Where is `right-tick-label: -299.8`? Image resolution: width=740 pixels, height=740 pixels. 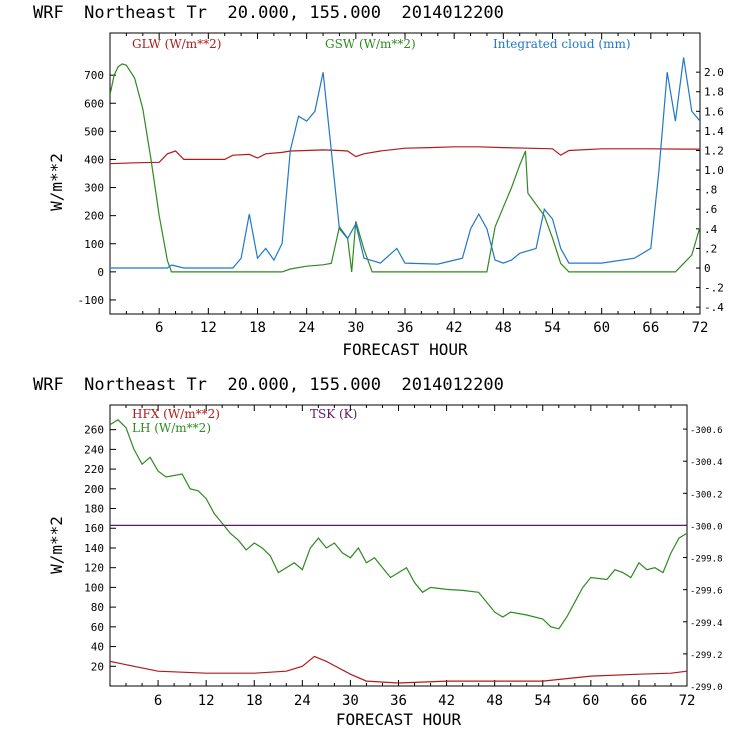
right-tick-label: -299.8 is located at coordinates (706, 560).